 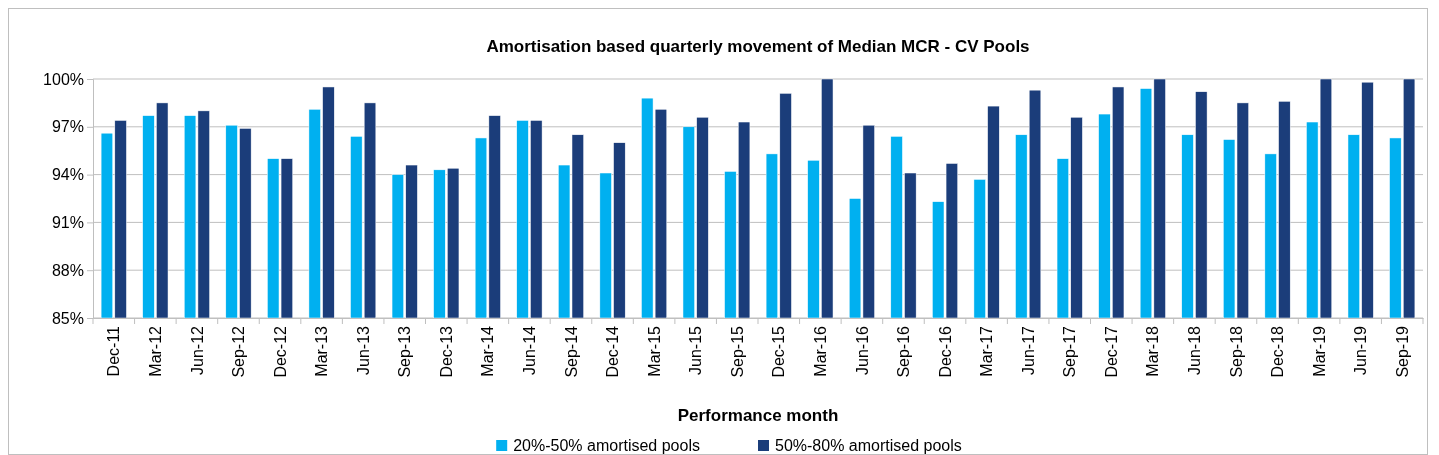 I want to click on x-tick-label: Dec-11, so click(x=114, y=351).